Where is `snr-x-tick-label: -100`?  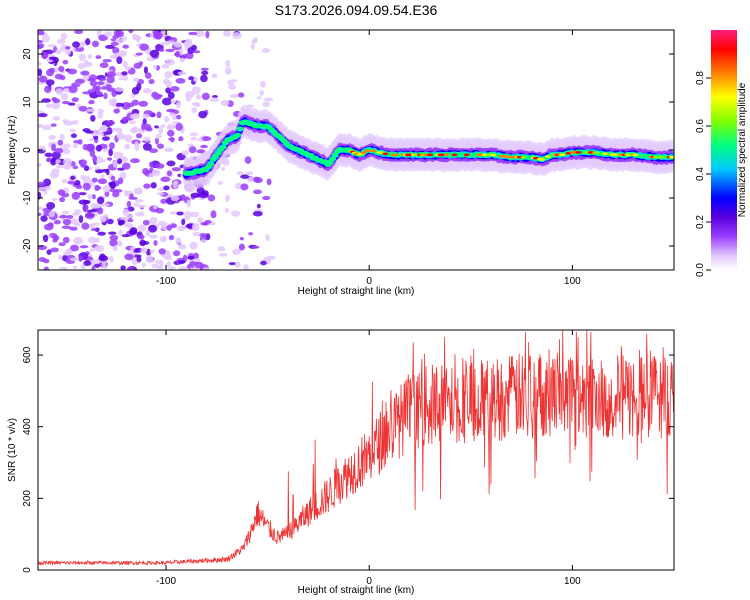 snr-x-tick-label: -100 is located at coordinates (166, 581).